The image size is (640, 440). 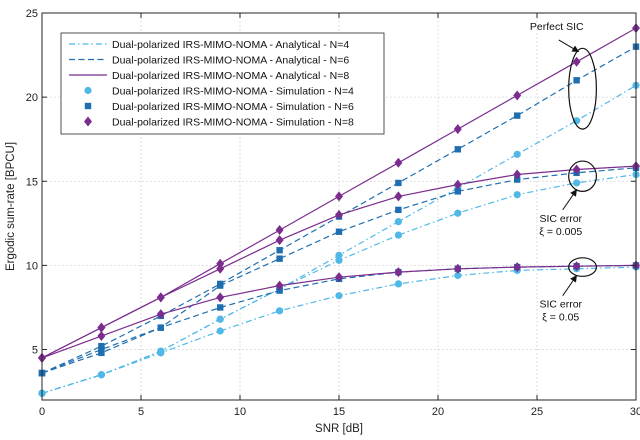 What do you see at coordinates (32, 14) in the screenshot?
I see `y-tick-label: 25` at bounding box center [32, 14].